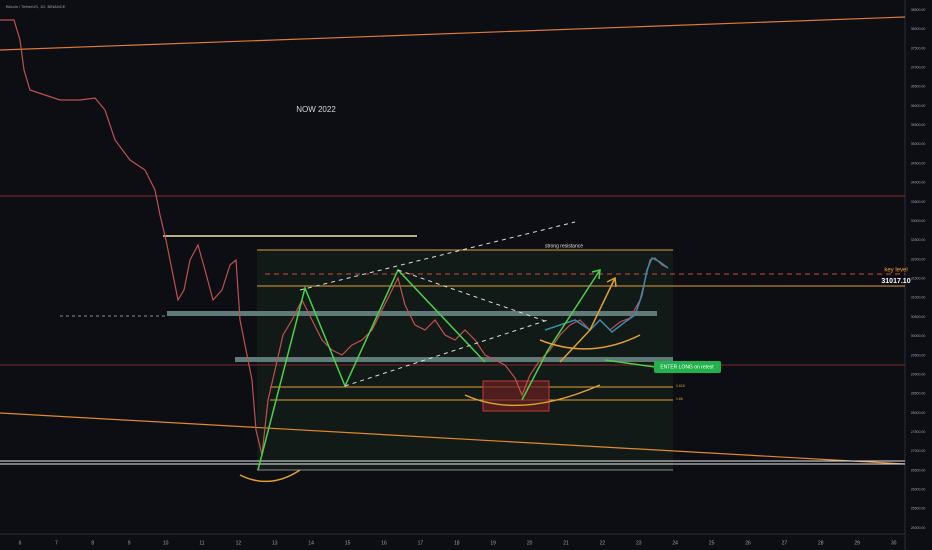  Describe the element at coordinates (56, 543) in the screenshot. I see `time-axis-label: 7` at that location.